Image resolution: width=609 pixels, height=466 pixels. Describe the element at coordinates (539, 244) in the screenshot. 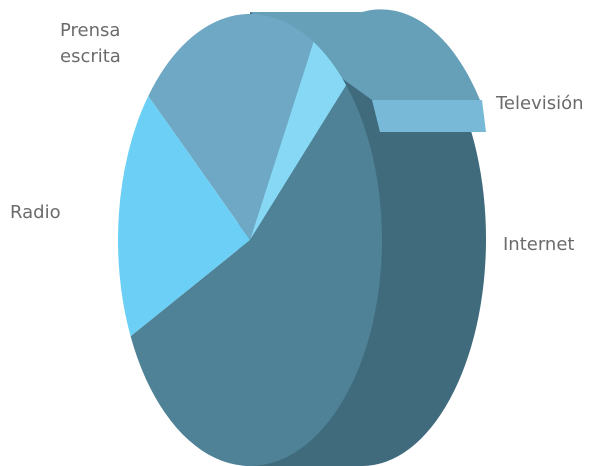

I see `label-internet: Internet` at that location.